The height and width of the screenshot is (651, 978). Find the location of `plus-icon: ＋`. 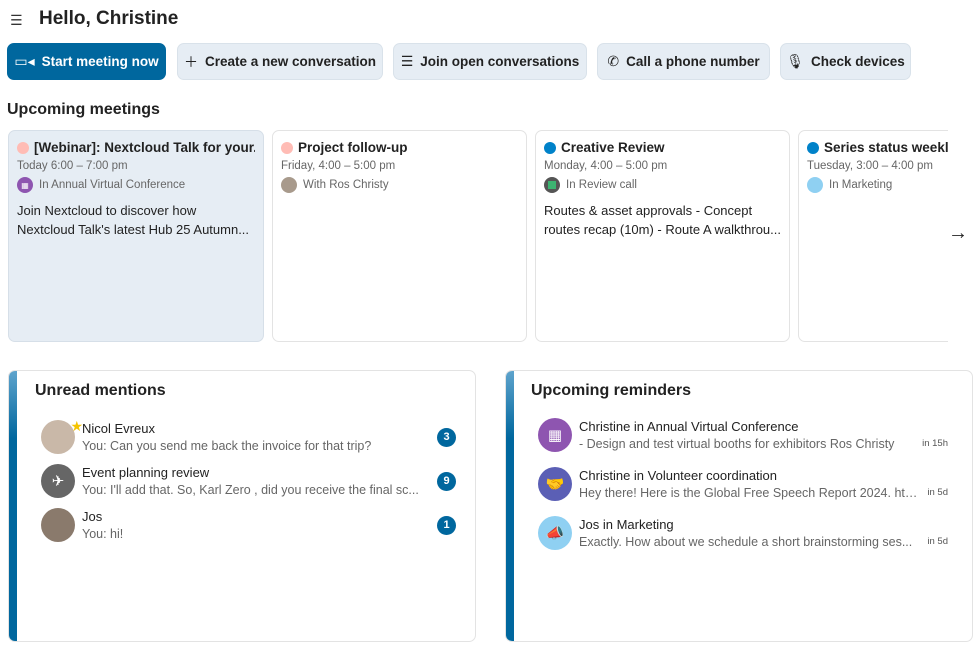

plus-icon: ＋ is located at coordinates (190, 61).